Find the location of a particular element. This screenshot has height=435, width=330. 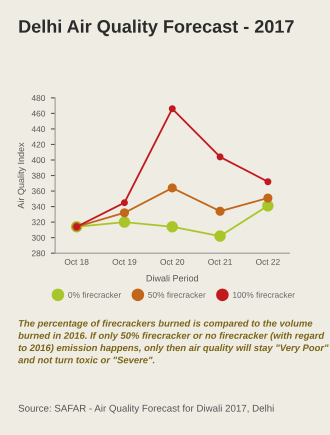

x-tick-label: Oct 21 is located at coordinates (220, 261).